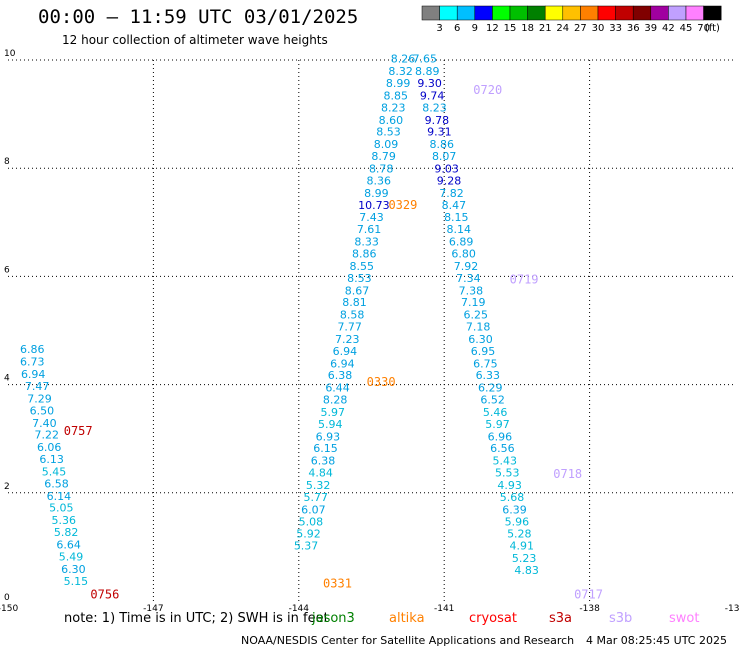 This screenshot has height=650, width=740. Describe the element at coordinates (473, 302) in the screenshot. I see `swh-value-s3b: 7.19` at that location.